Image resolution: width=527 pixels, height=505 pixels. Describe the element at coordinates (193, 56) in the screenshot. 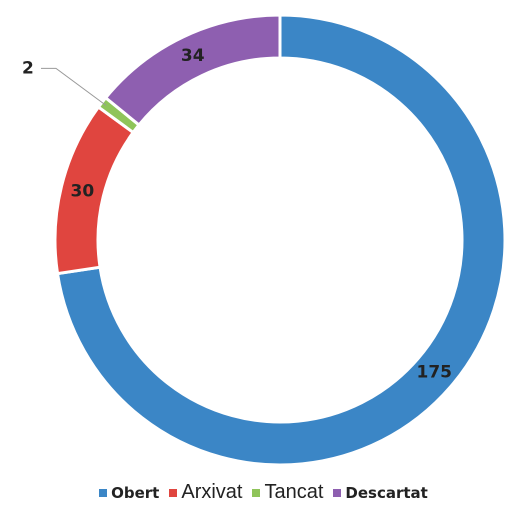

I see `data-label: 34` at that location.